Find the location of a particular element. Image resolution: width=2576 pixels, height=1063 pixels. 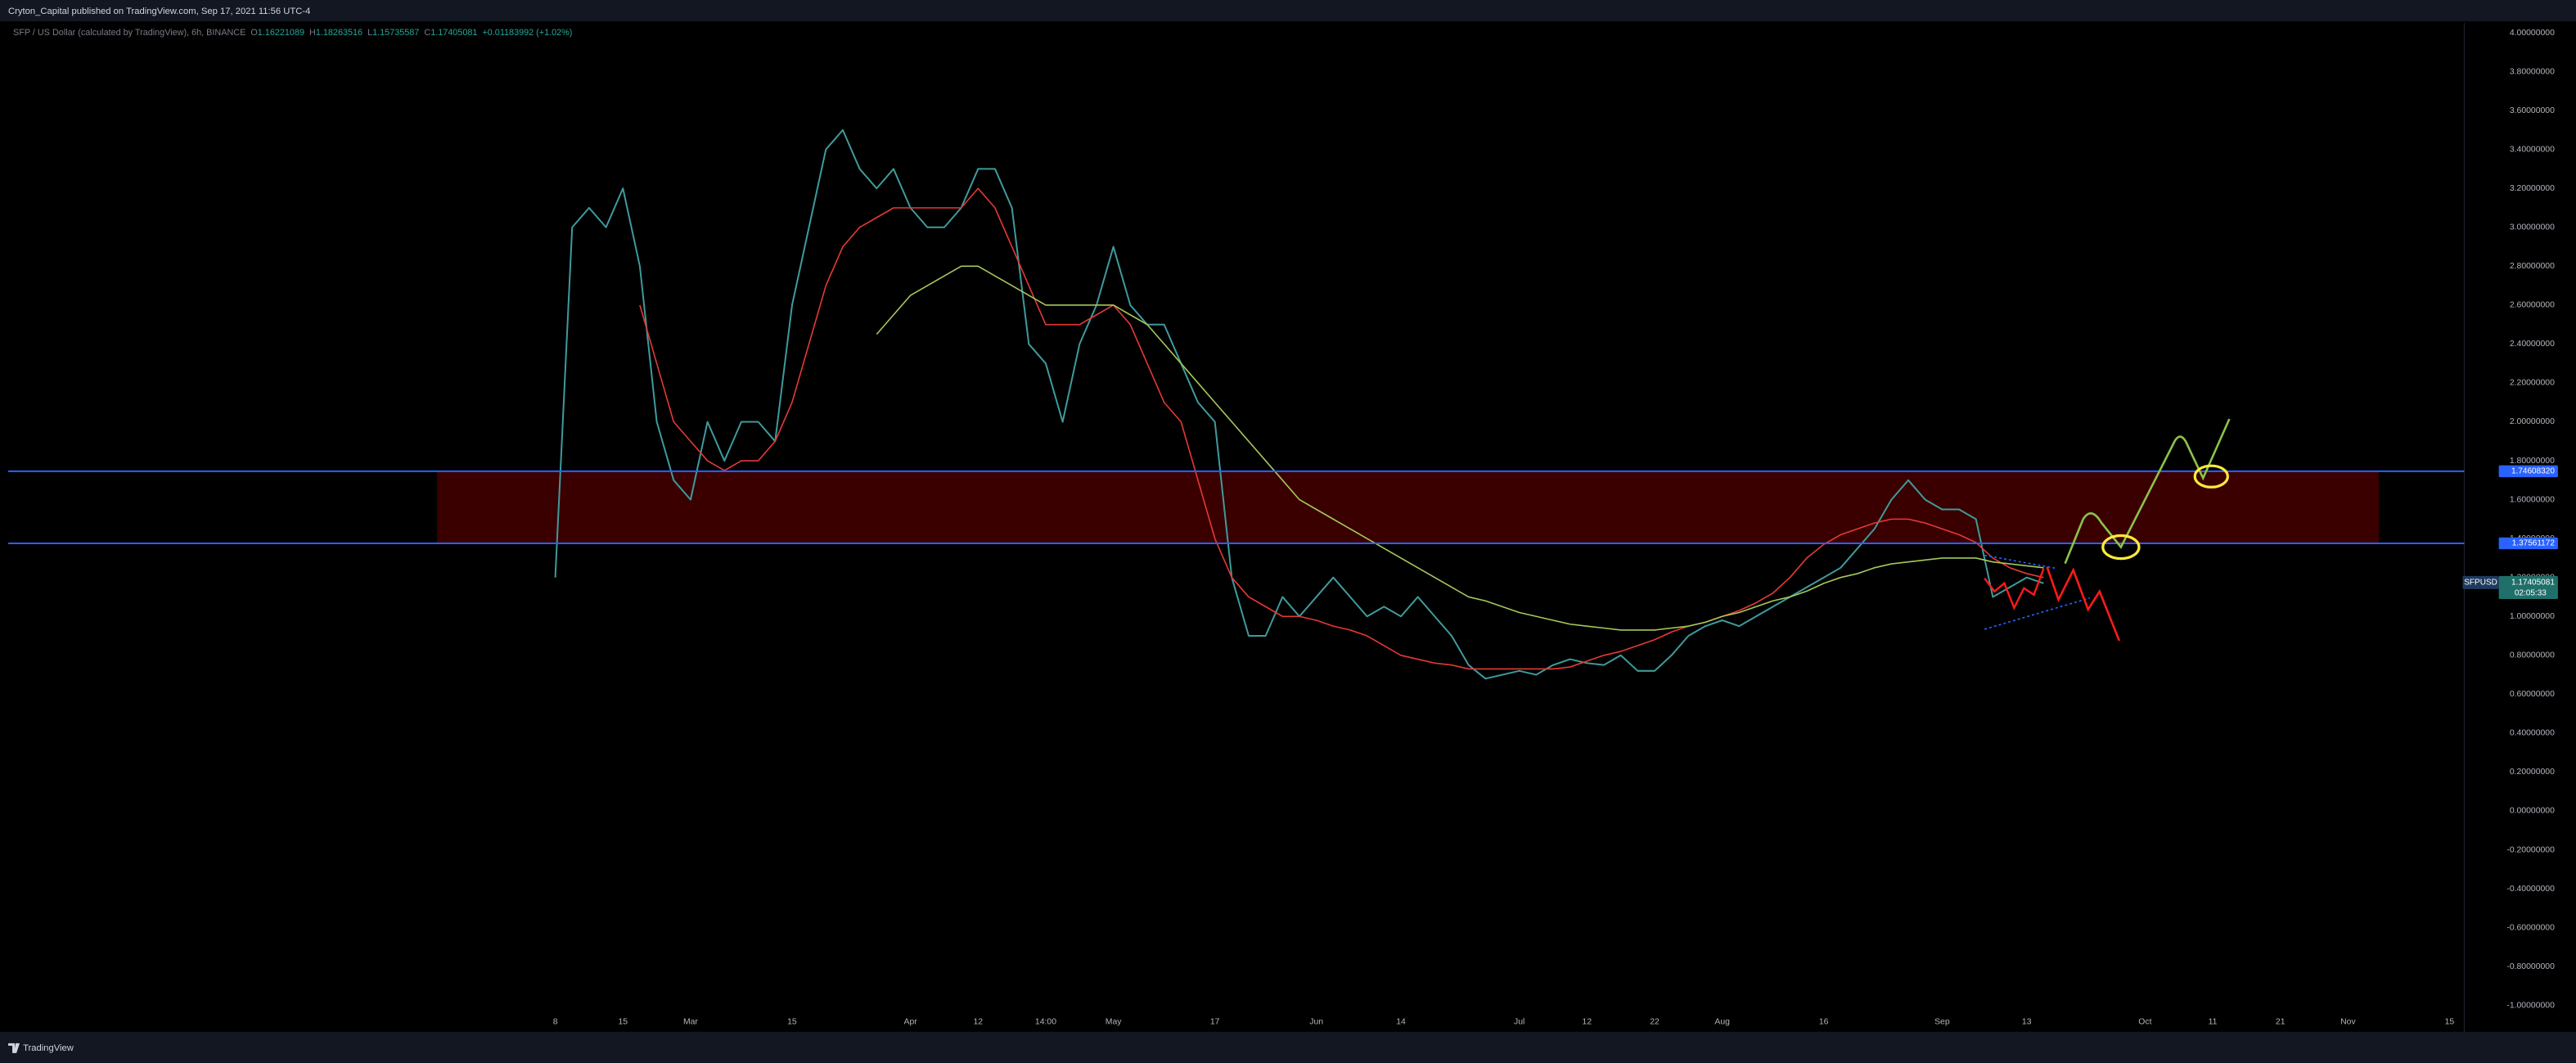

ohlc-value: 1.16221089 is located at coordinates (281, 33).